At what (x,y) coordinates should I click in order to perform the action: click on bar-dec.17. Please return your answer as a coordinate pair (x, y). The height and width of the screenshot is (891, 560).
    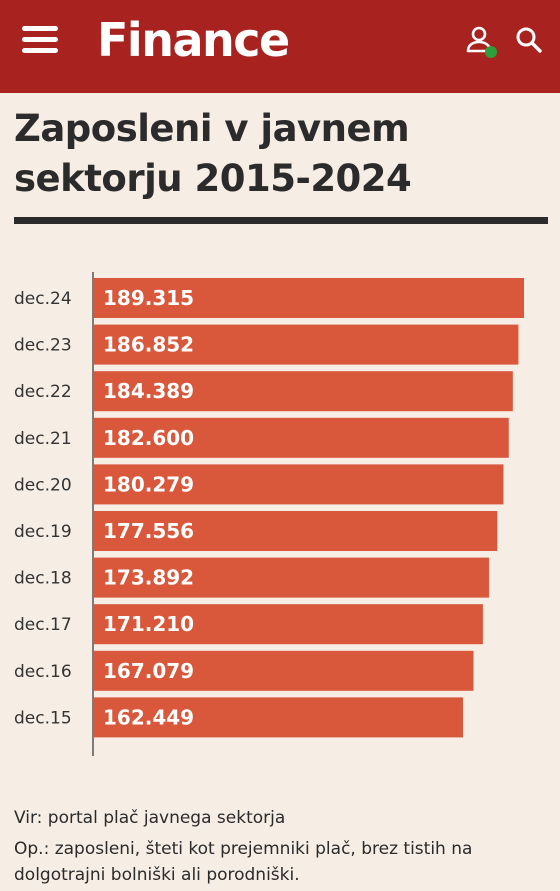
    Looking at the image, I should click on (288, 624).